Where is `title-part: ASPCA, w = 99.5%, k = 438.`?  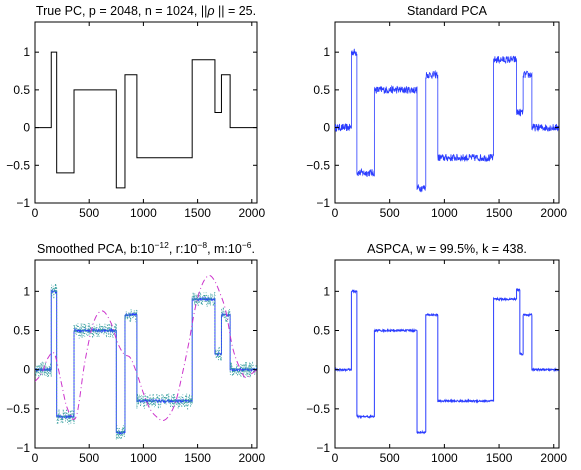
title-part: ASPCA, w = 99.5%, k = 438. is located at coordinates (447, 249).